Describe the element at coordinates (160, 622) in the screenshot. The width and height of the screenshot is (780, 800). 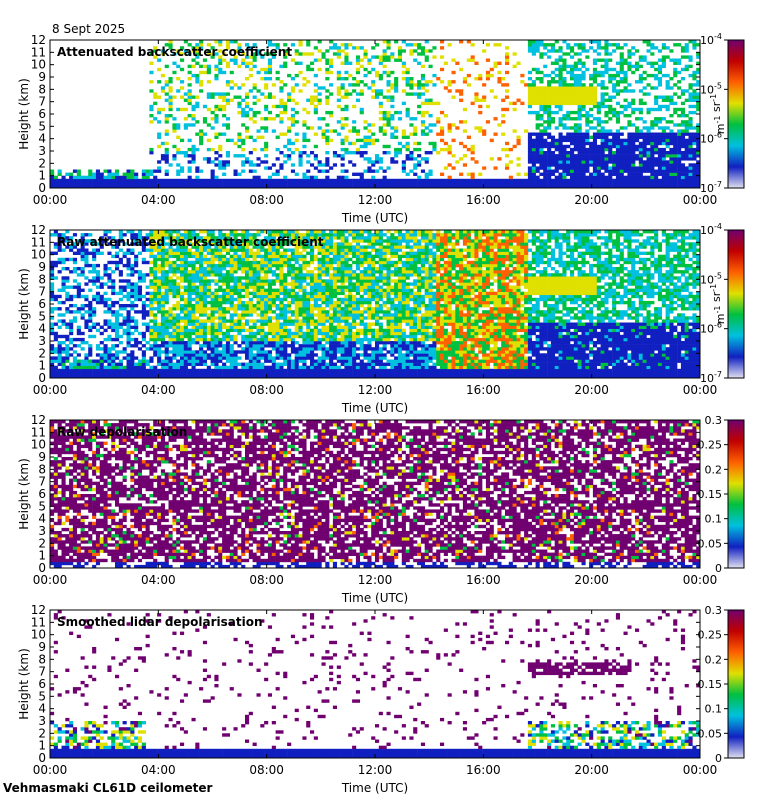
I see `chart-title: Smoothed lidar depolarisation` at that location.